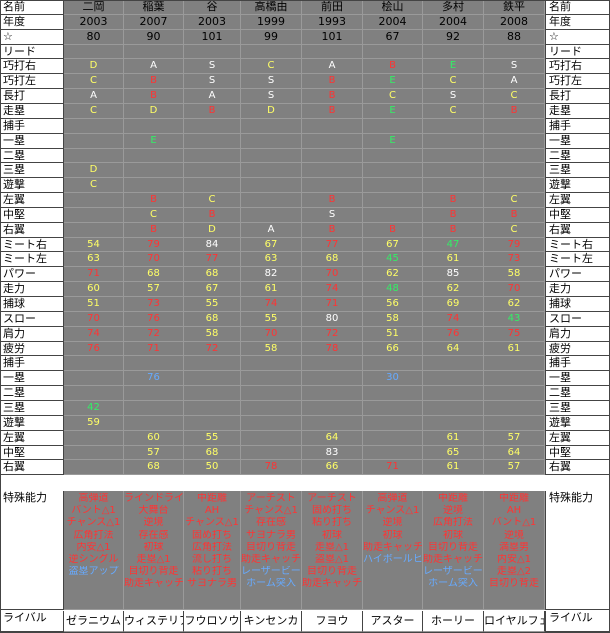  I want to click on position-value: 30, so click(393, 378).